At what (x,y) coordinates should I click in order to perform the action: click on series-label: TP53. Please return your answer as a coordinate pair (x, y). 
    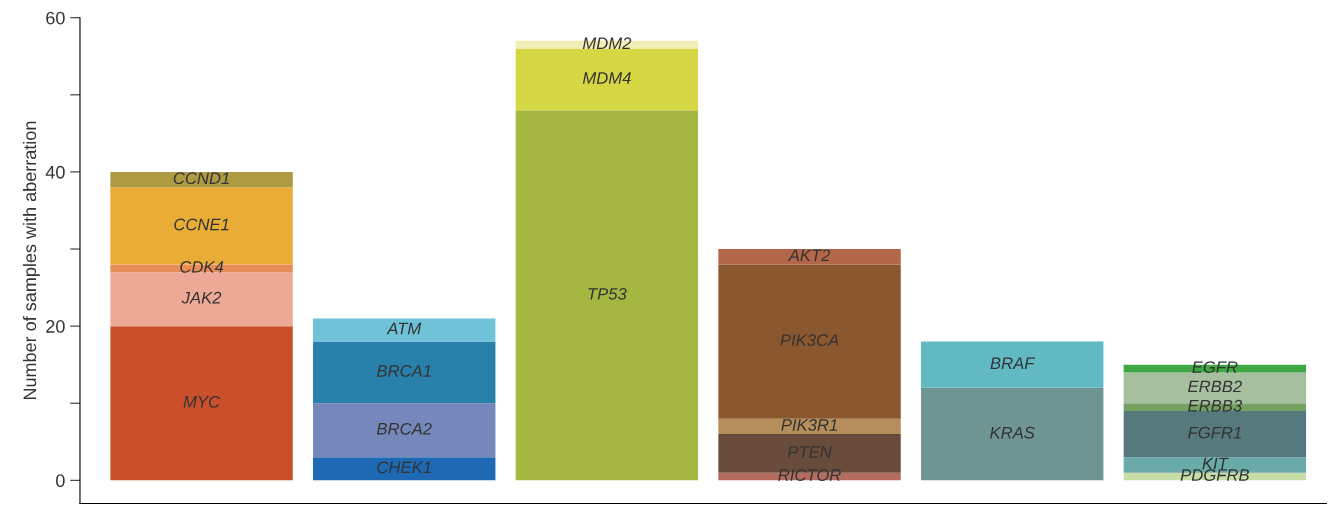
    Looking at the image, I should click on (607, 293).